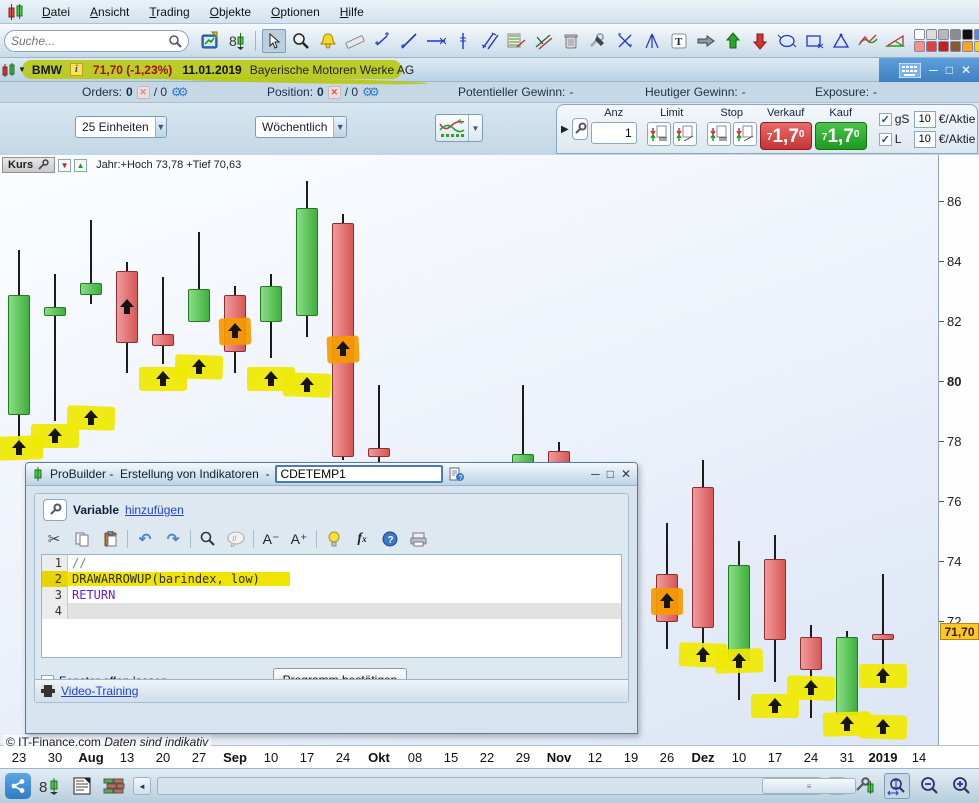 The image size is (979, 803). What do you see at coordinates (142, 786) in the screenshot?
I see `scroll-left-button: ◄` at bounding box center [142, 786].